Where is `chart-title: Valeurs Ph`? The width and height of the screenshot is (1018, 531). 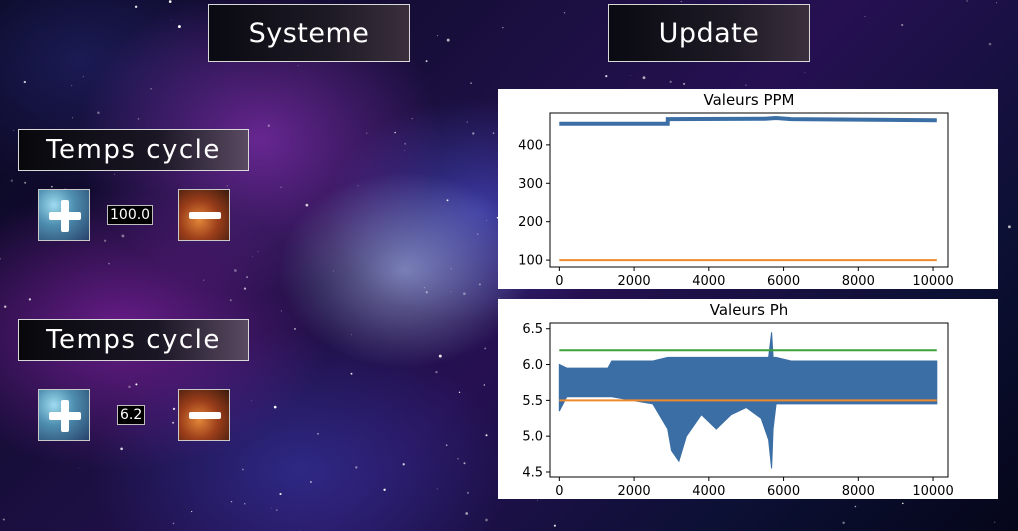 chart-title: Valeurs Ph is located at coordinates (749, 310).